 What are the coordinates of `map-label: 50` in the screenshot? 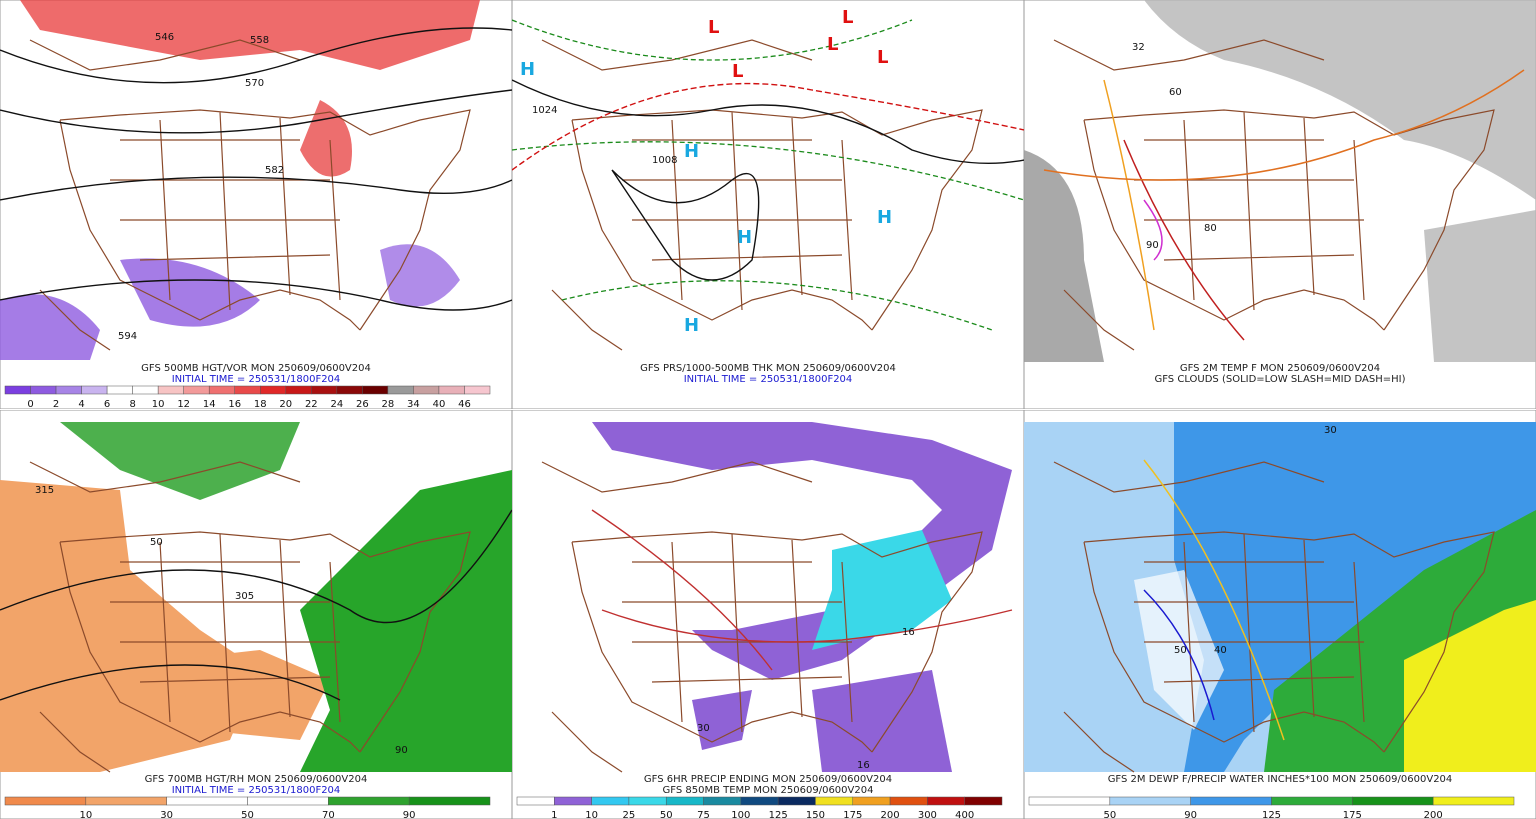 It's located at (156, 542).